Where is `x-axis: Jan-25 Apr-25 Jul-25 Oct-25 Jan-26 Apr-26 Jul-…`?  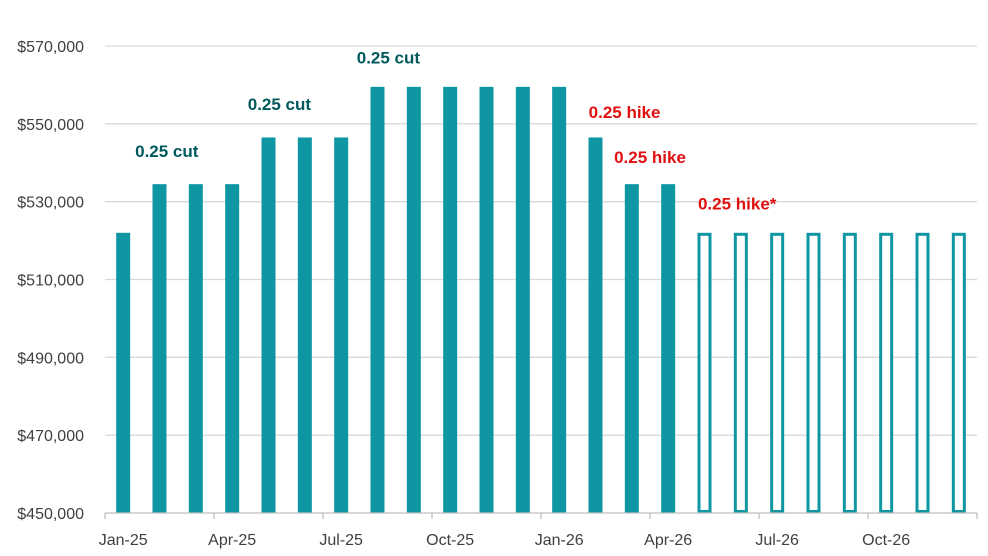 x-axis: Jan-25 Apr-25 Jul-25 Oct-25 Jan-26 Apr-26 Jul-… is located at coordinates (538, 530).